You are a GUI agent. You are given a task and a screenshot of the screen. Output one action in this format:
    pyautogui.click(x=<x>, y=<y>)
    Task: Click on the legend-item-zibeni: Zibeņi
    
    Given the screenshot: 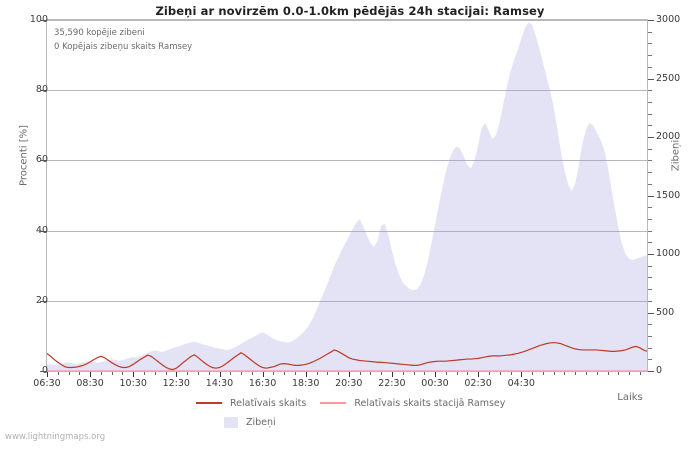 What is the action you would take?
    pyautogui.click(x=247, y=422)
    